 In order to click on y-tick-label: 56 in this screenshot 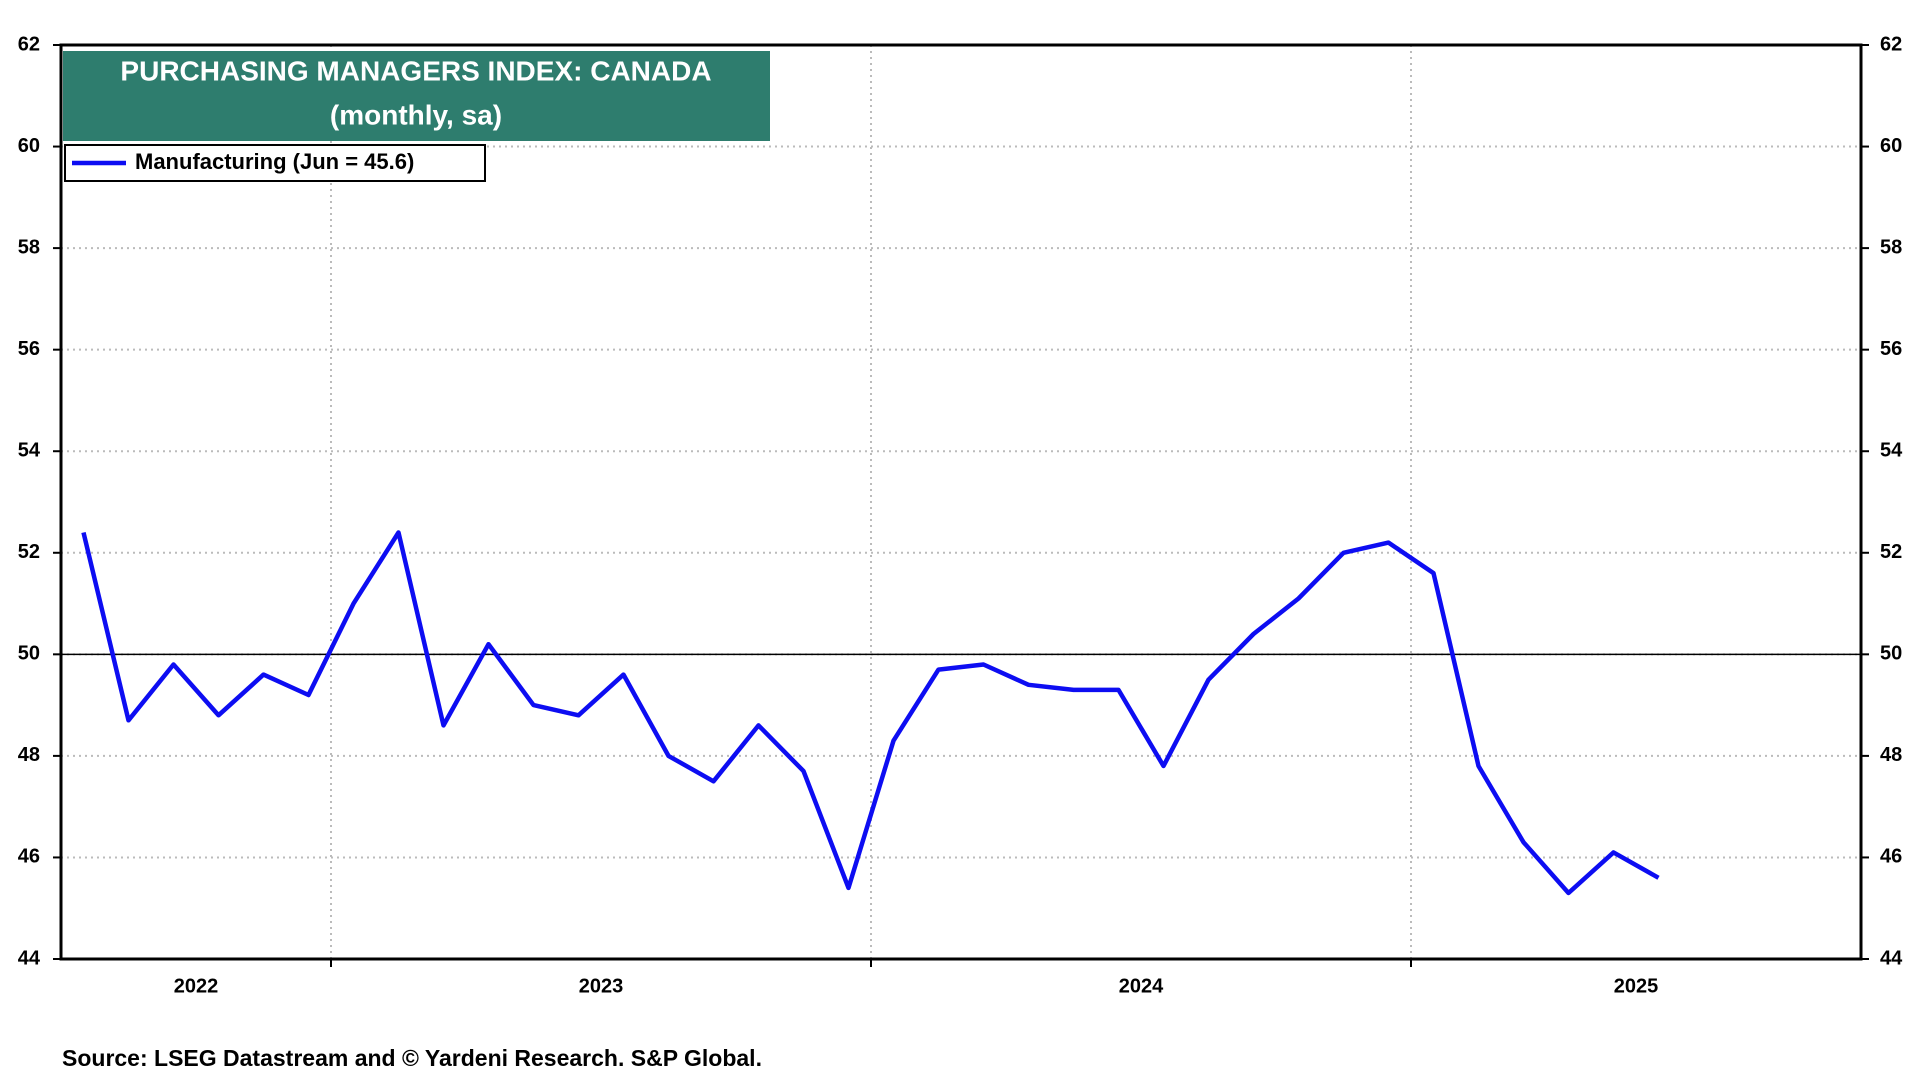, I will do `click(29, 349)`.